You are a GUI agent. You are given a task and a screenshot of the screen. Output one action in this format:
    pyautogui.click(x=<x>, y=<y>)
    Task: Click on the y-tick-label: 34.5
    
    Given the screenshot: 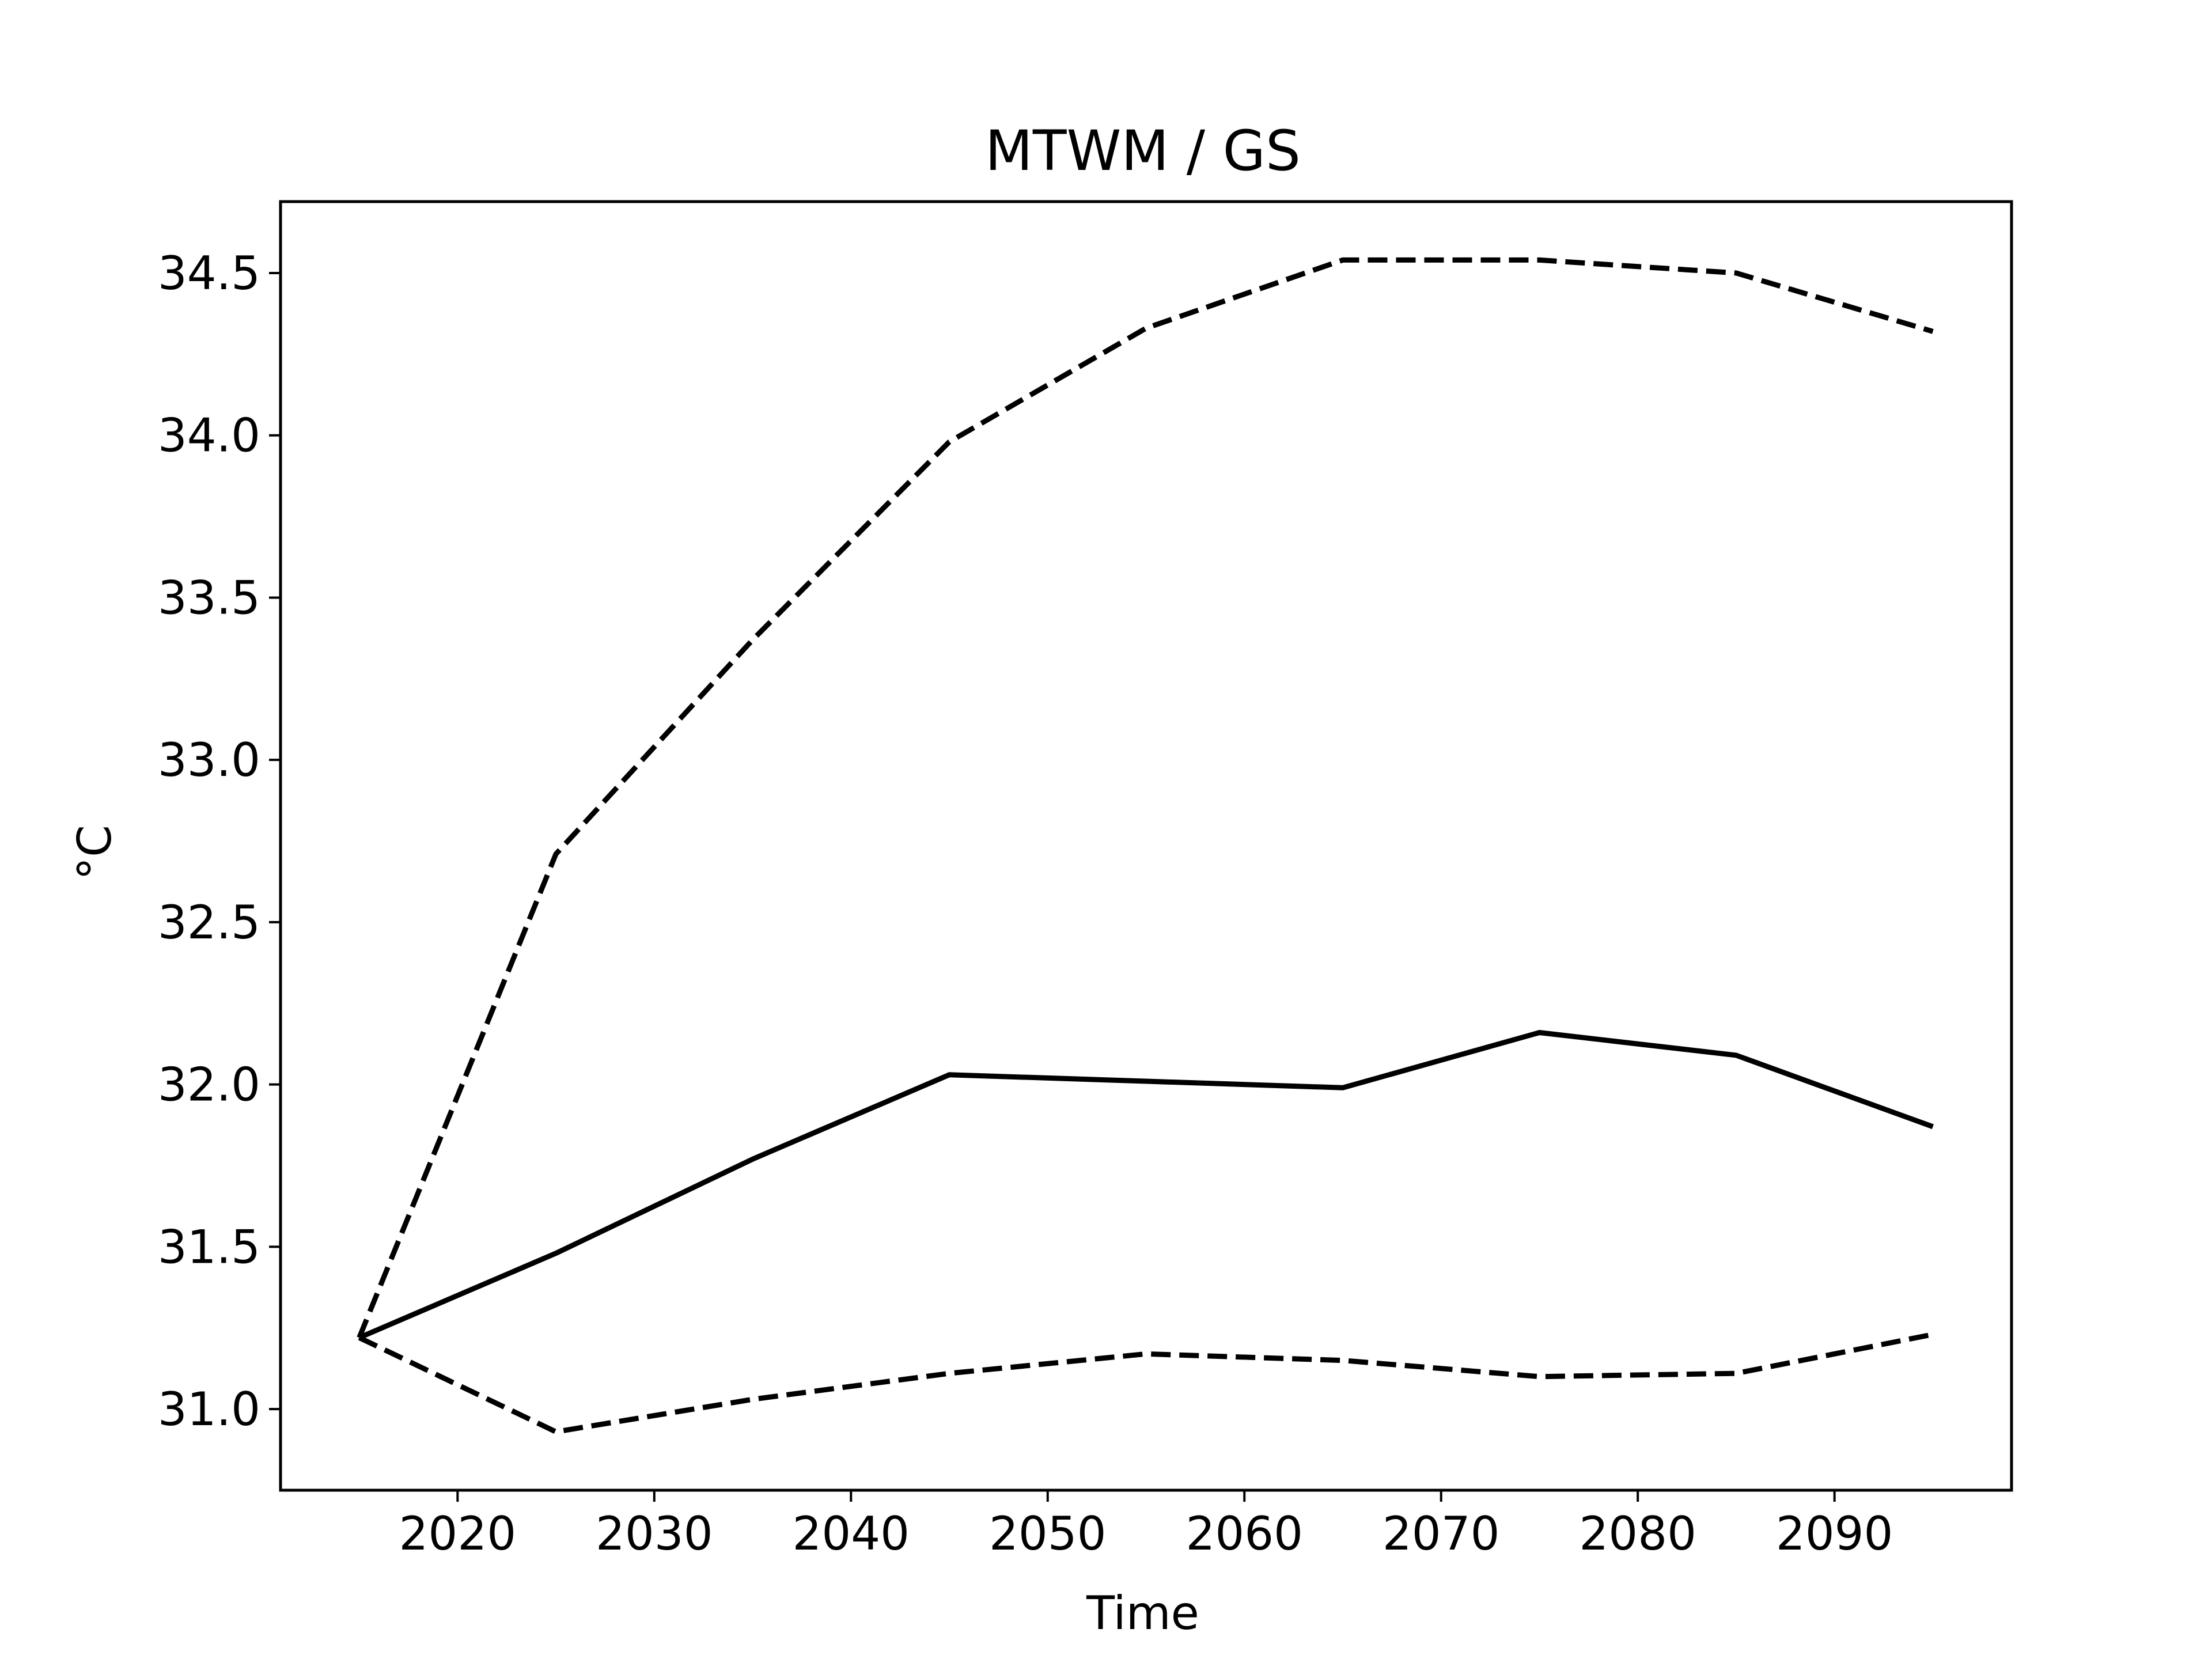 What is the action you would take?
    pyautogui.click(x=209, y=273)
    